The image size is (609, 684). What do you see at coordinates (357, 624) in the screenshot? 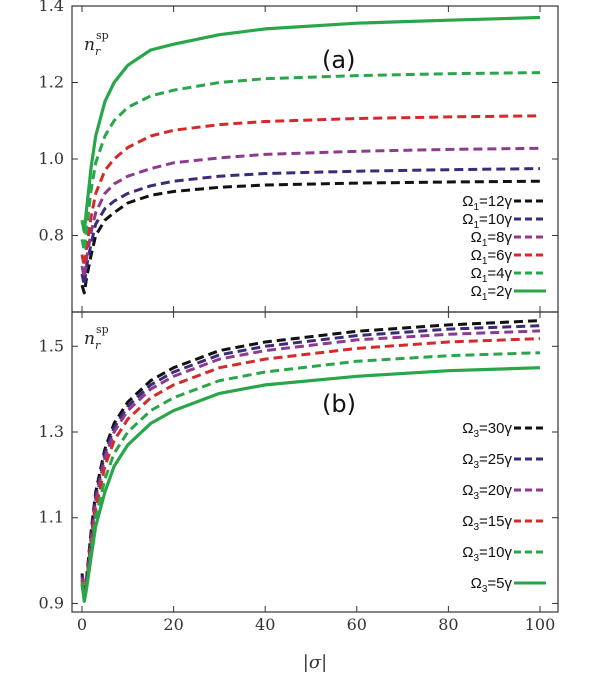
I see `x-tick-label: 60` at bounding box center [357, 624].